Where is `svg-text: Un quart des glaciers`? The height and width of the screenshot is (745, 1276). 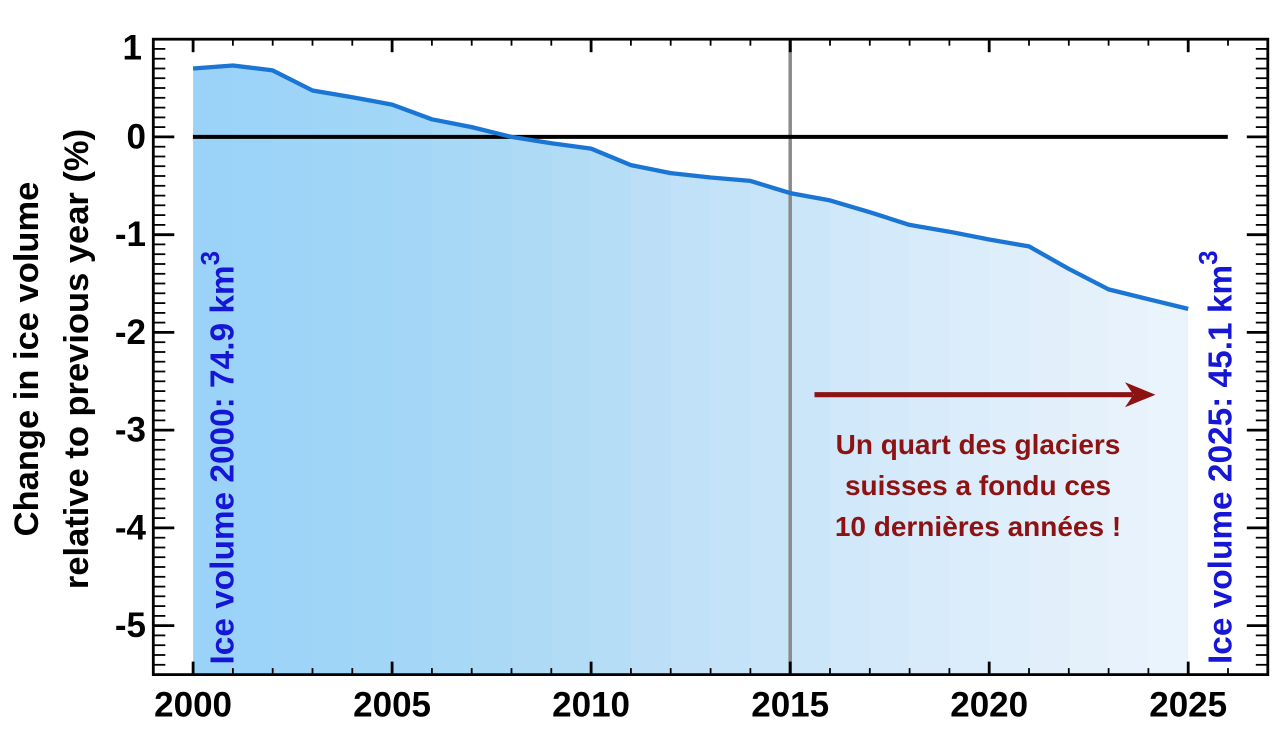 svg-text: Un quart des glaciers is located at coordinates (978, 444).